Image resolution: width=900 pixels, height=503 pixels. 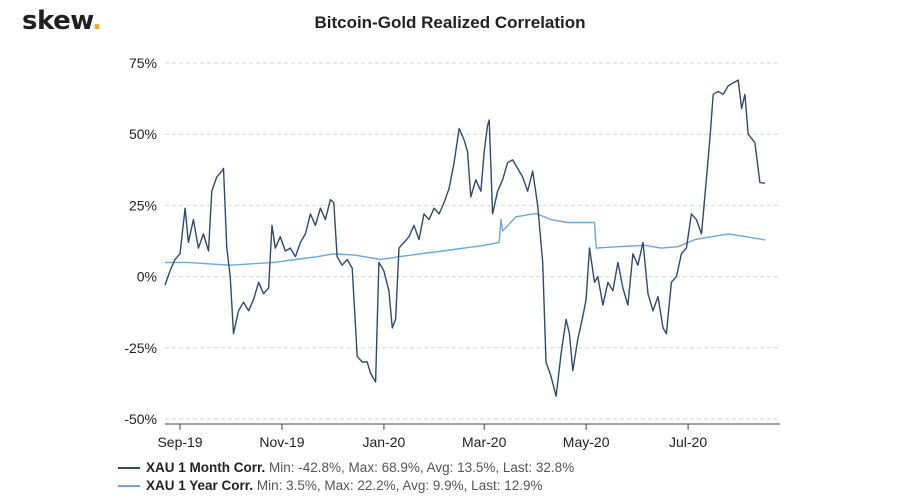 What do you see at coordinates (140, 241) in the screenshot?
I see `y-axis-ticks: 75% 50% 25% 0% -25% -50%` at bounding box center [140, 241].